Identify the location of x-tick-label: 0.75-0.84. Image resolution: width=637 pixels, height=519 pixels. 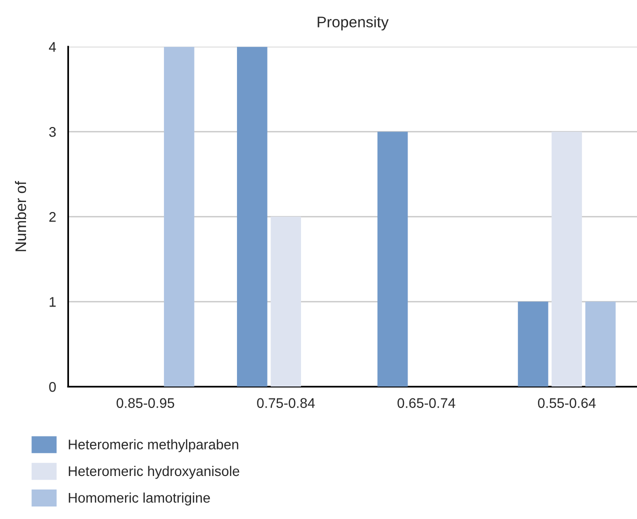
(286, 403).